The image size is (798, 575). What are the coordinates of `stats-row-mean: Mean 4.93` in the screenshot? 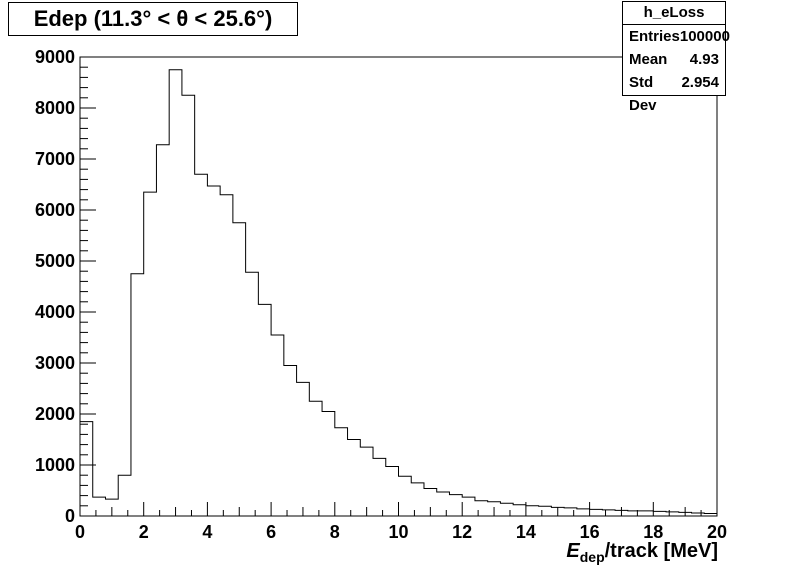 It's located at (674, 59).